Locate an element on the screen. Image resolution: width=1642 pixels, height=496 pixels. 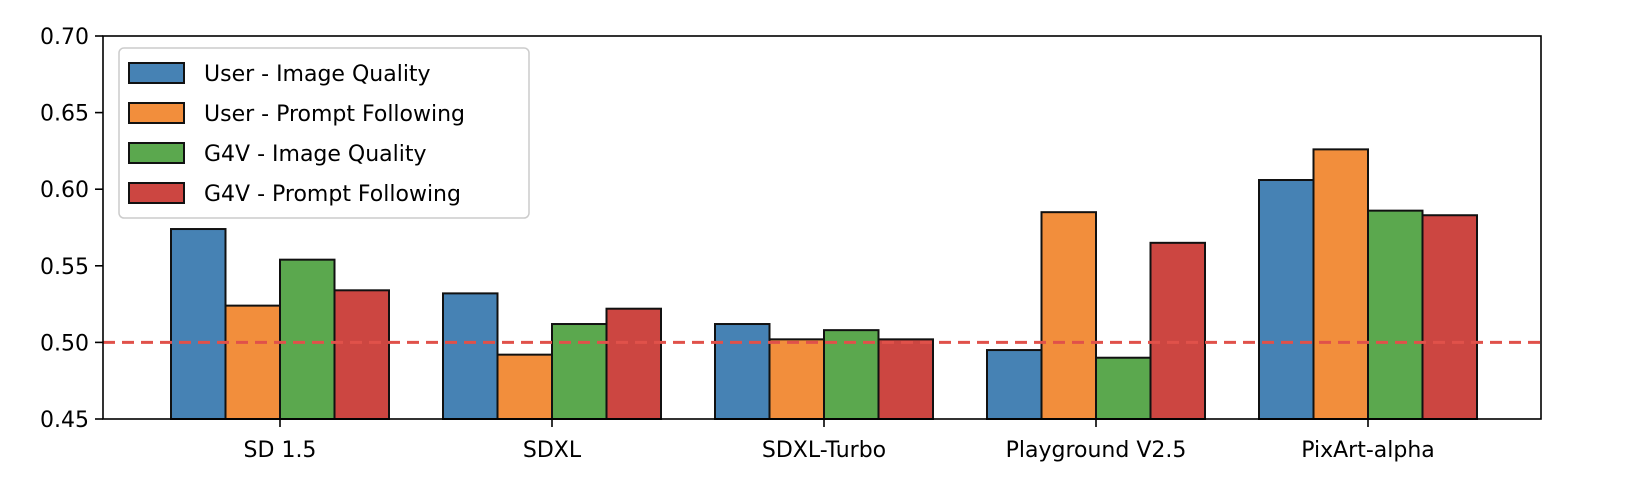
y-tick-label-5: 0.70 is located at coordinates (64, 37).